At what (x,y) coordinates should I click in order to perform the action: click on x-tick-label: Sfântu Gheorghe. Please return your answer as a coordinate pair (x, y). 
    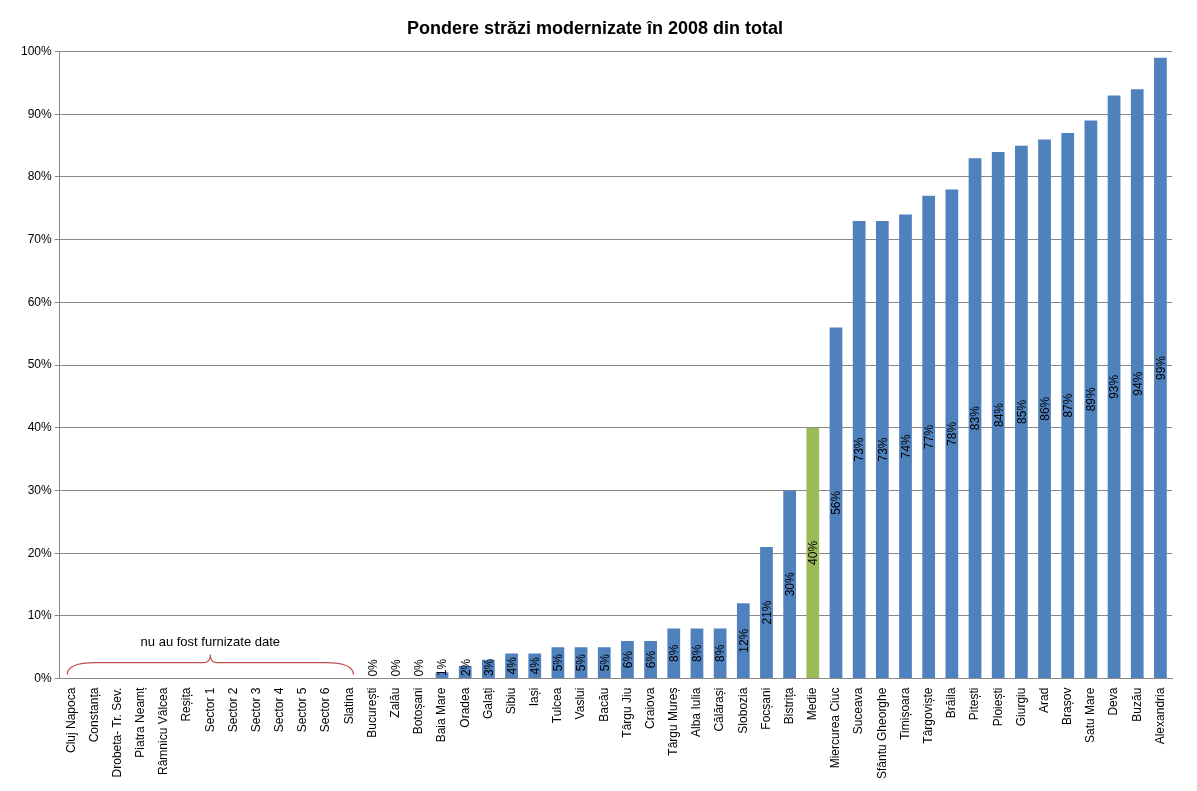
    Looking at the image, I should click on (881, 733).